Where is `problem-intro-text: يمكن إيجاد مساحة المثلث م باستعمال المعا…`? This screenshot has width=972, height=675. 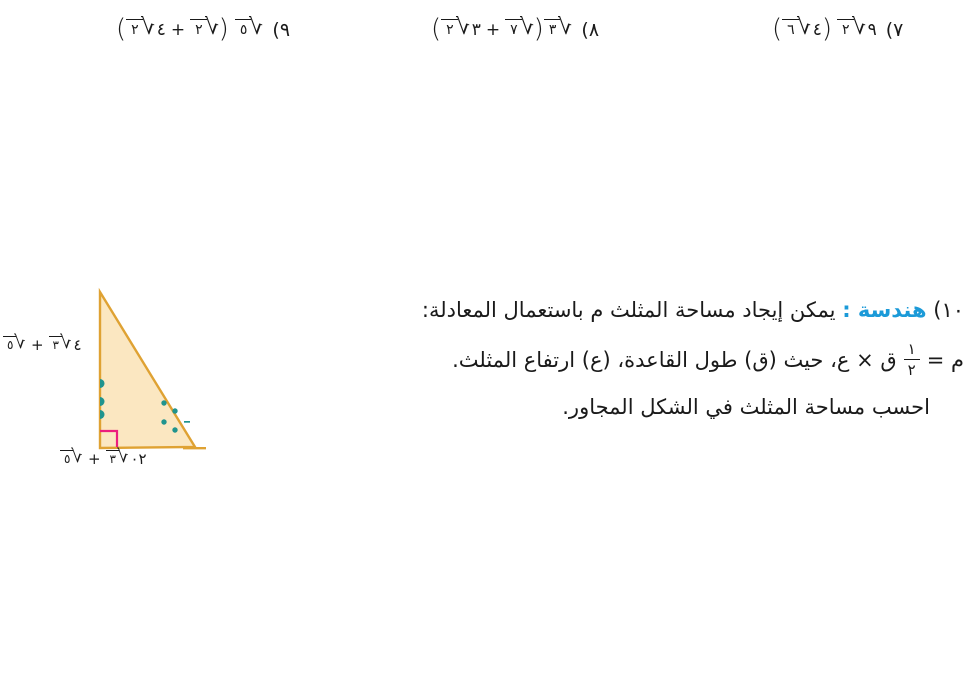 problem-intro-text: يمكن إيجاد مساحة المثلث م باستعمال المعا… is located at coordinates (628, 310).